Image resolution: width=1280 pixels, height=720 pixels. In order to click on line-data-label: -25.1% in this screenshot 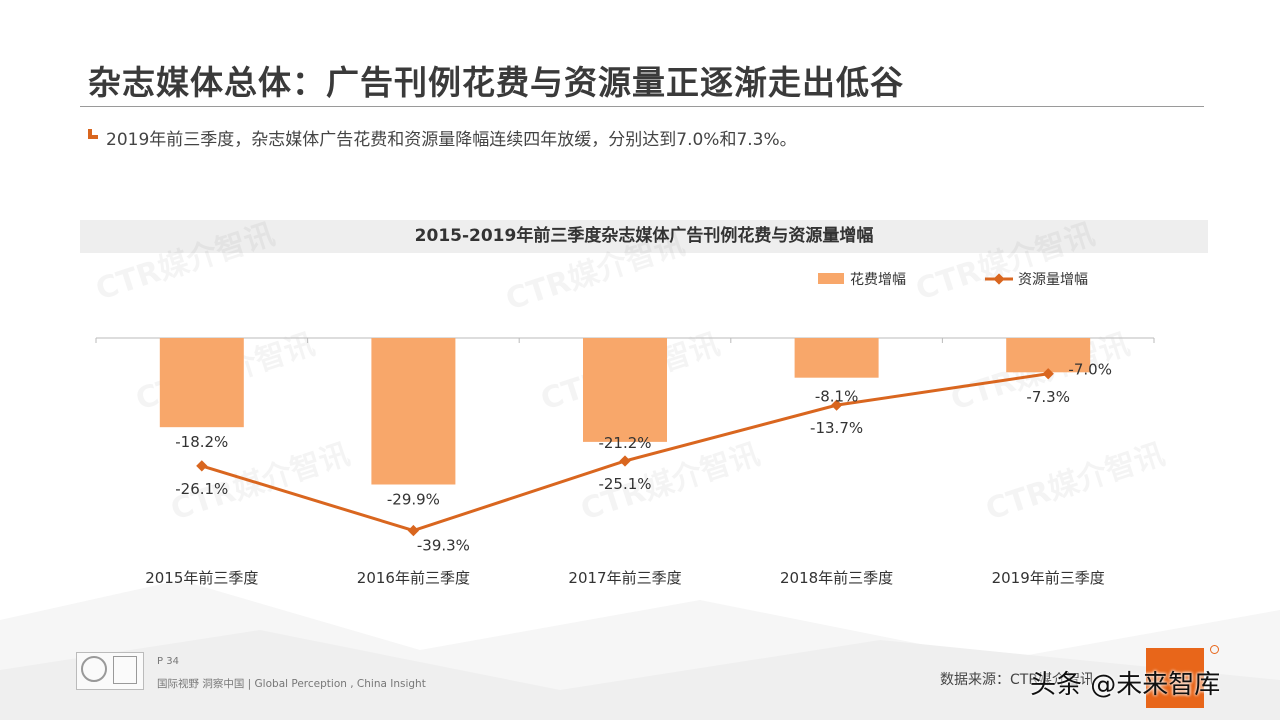, I will do `click(624, 484)`.